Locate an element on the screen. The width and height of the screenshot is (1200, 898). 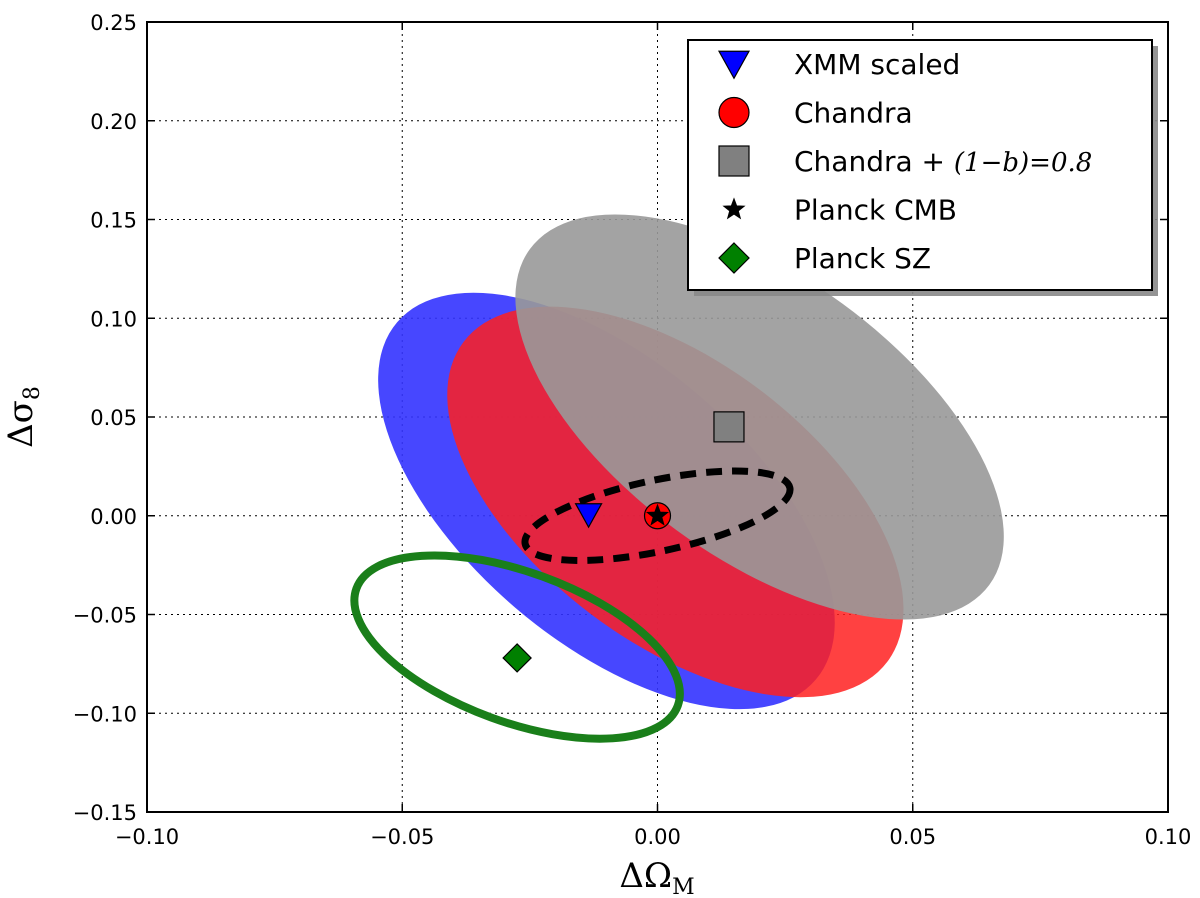
y-tick-label: 0.15 is located at coordinates (113, 221).